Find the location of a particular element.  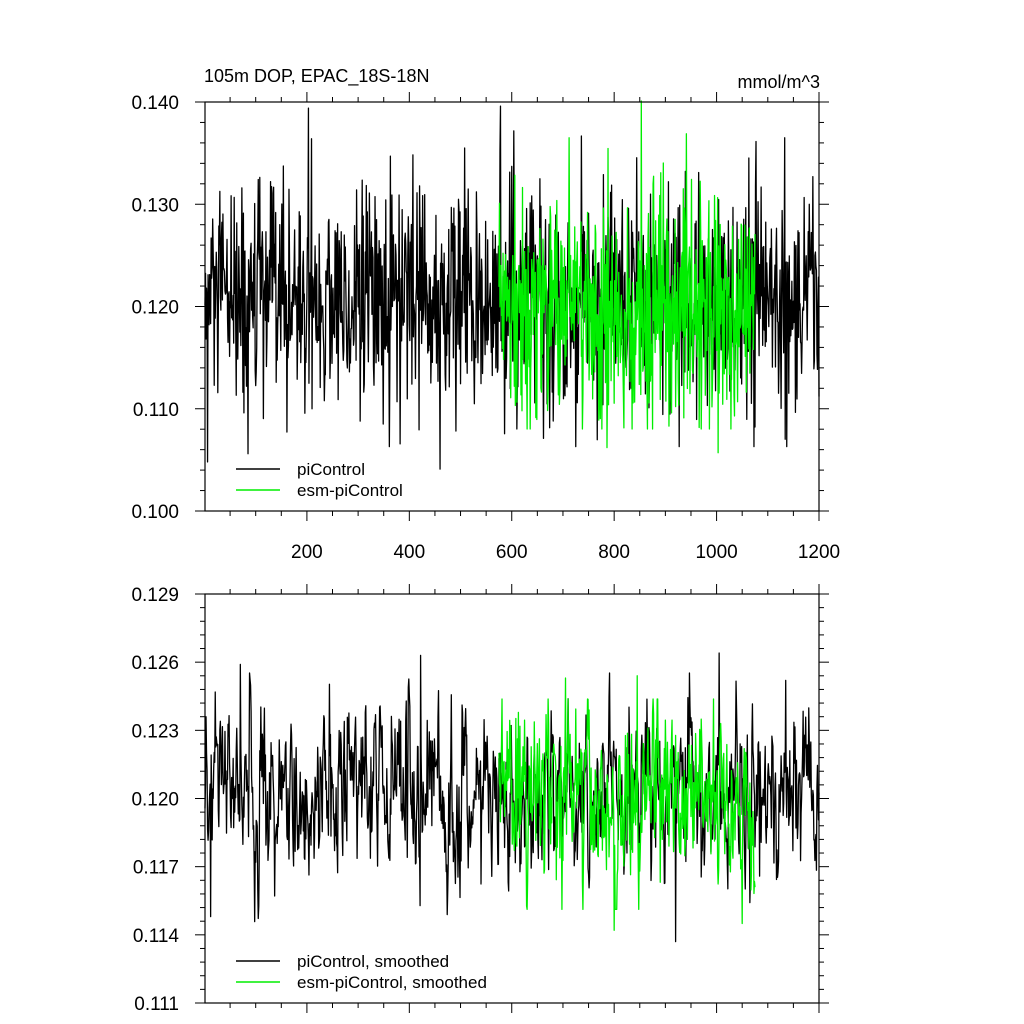

y-tick-label: 0.129 is located at coordinates (155, 595).